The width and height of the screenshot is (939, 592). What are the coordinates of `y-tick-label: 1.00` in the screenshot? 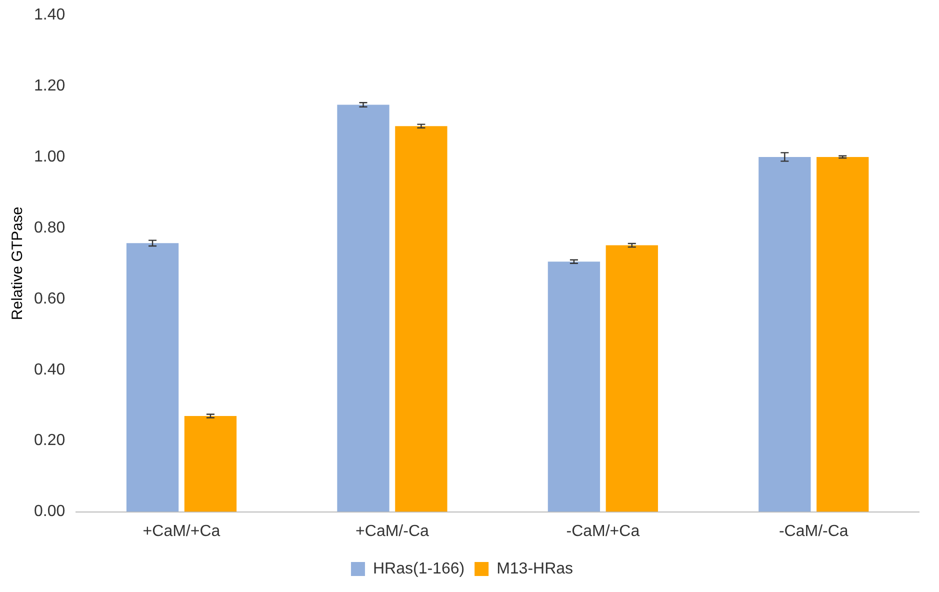 It's located at (50, 157).